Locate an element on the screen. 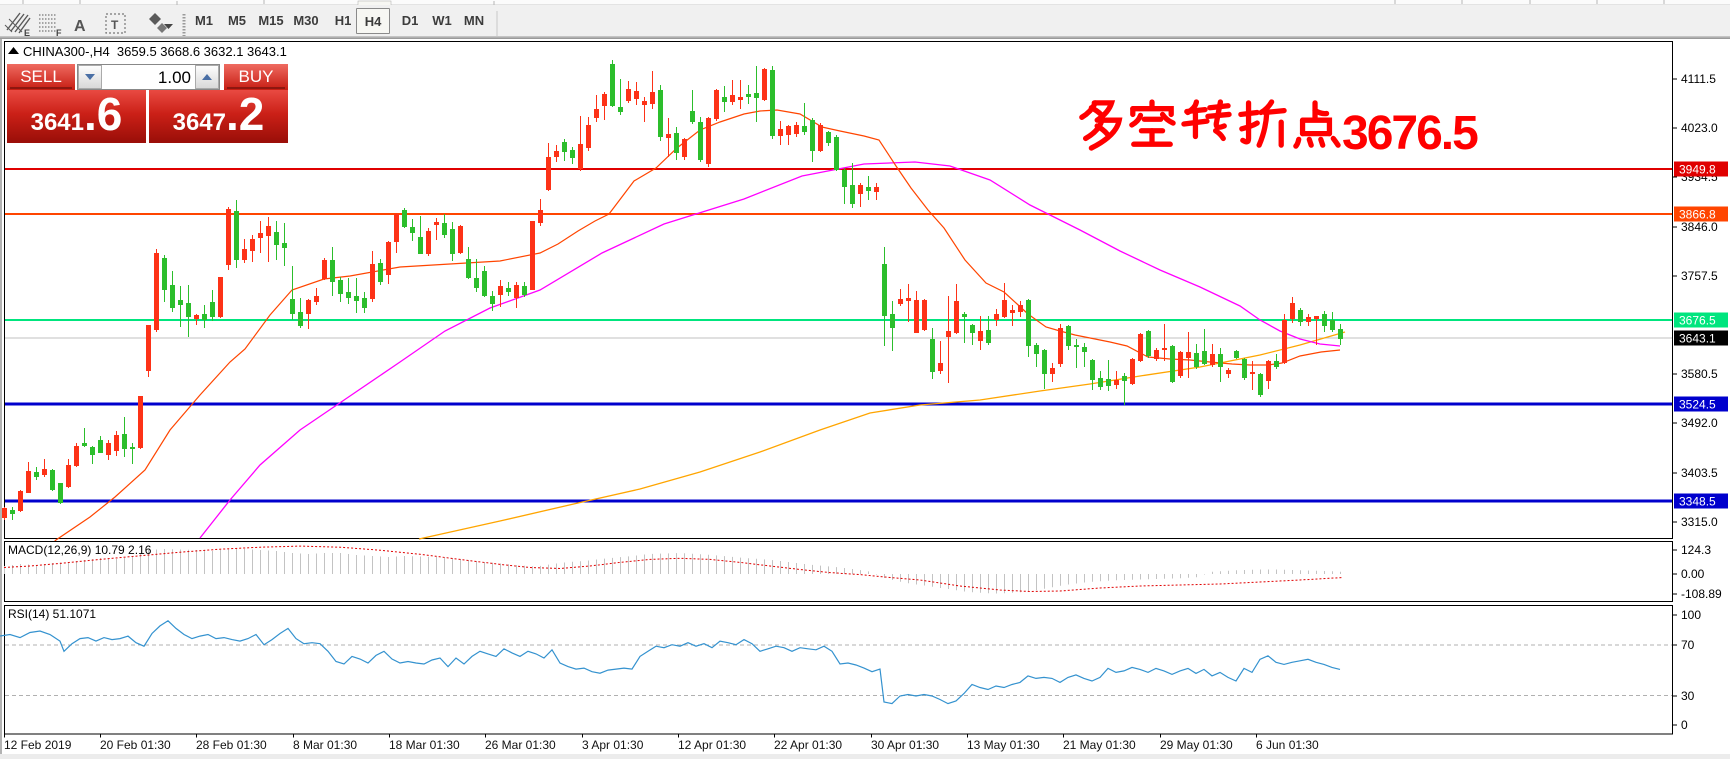 Image resolution: width=1730 pixels, height=759 pixels. svg-text: 12 Apr 01:30 is located at coordinates (712, 745).